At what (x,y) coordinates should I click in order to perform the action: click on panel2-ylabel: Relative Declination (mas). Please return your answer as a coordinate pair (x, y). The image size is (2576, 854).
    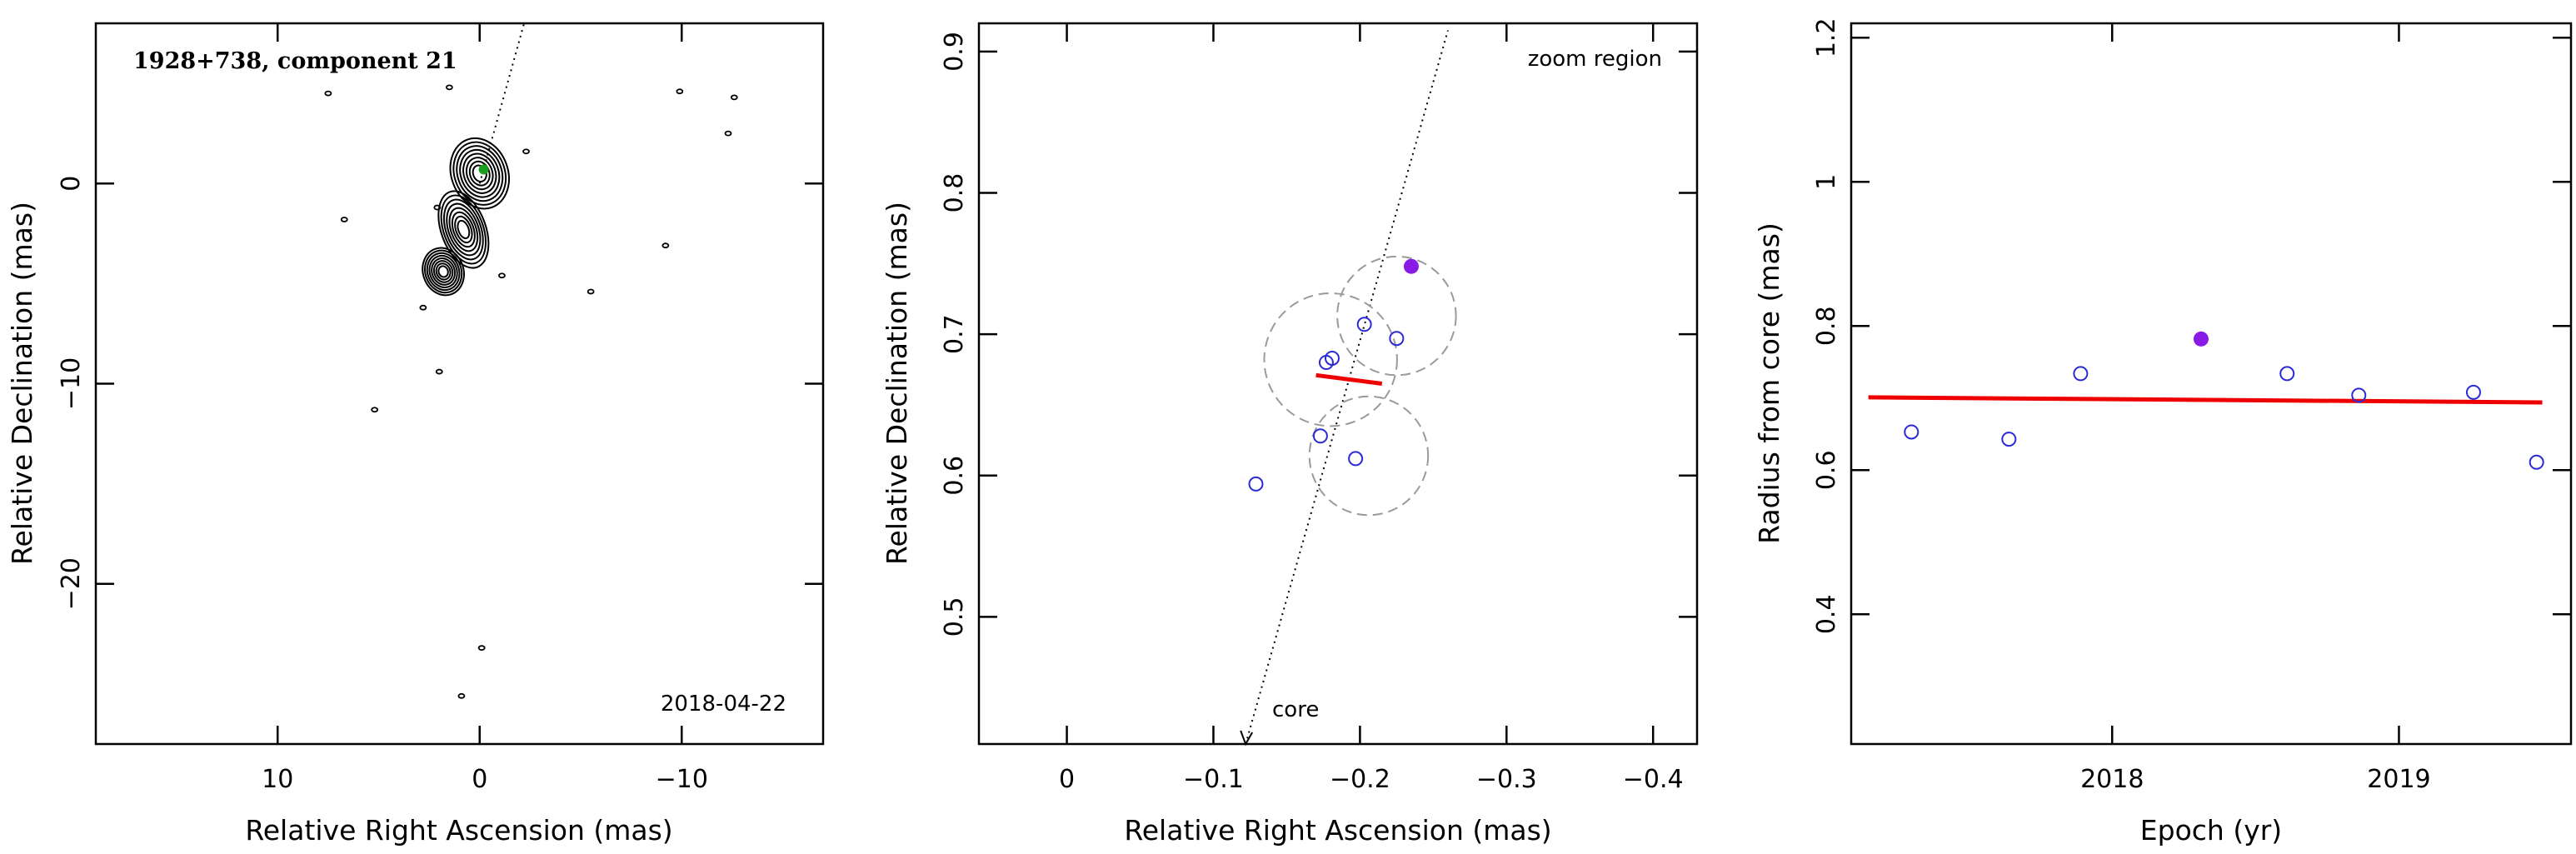
    Looking at the image, I should click on (897, 383).